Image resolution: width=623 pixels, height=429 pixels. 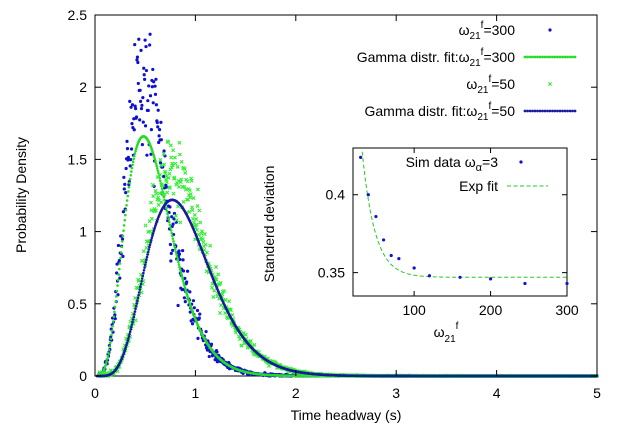 What do you see at coordinates (83, 232) in the screenshot?
I see `main-y-tick-label: 1` at bounding box center [83, 232].